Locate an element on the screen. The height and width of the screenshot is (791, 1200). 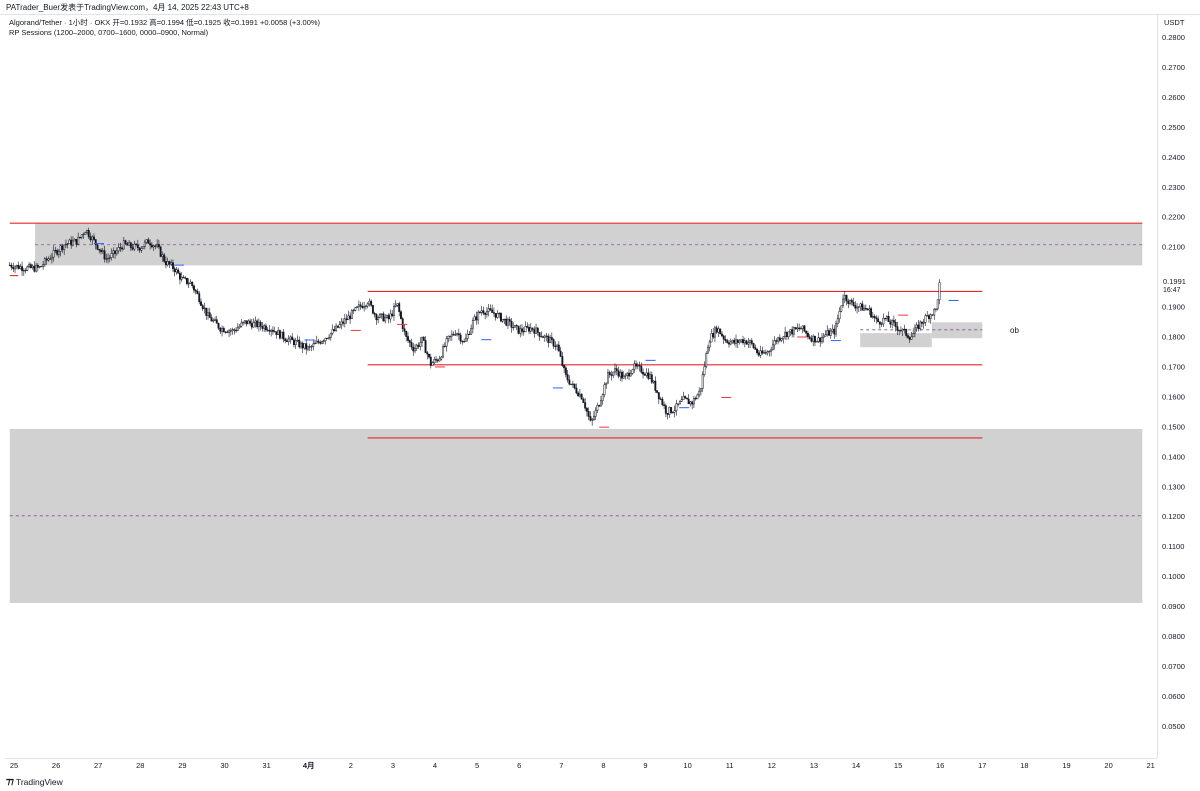
y-tick-label: 0.1600 is located at coordinates (1173, 396).